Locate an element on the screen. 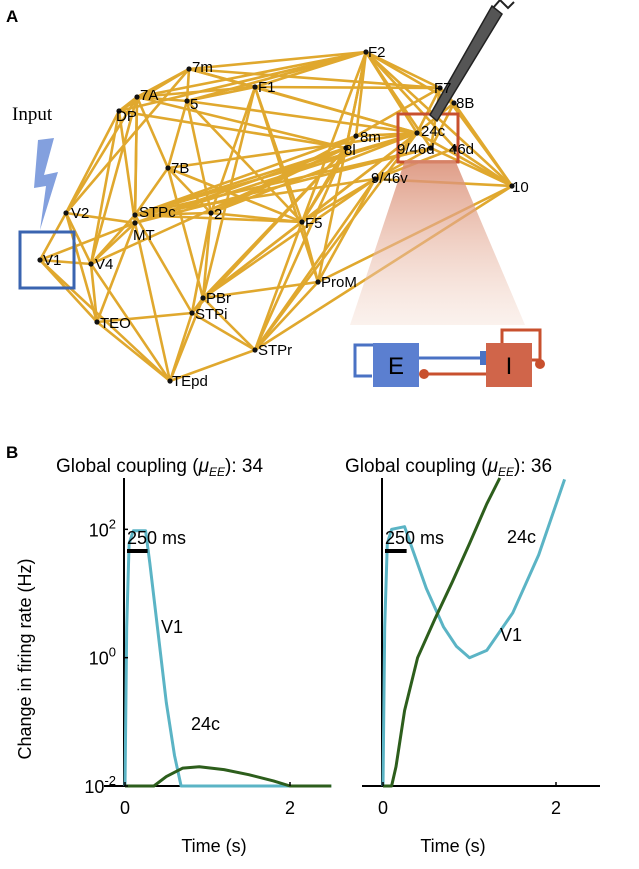 The height and width of the screenshot is (869, 639). node-8l is located at coordinates (346, 148).